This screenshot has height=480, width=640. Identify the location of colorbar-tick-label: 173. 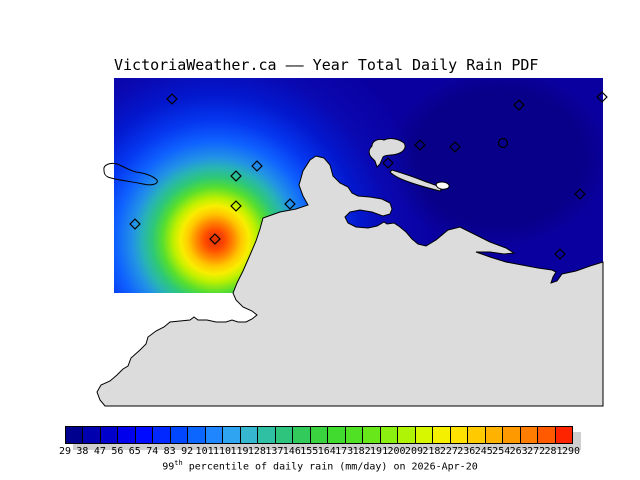
(344, 451).